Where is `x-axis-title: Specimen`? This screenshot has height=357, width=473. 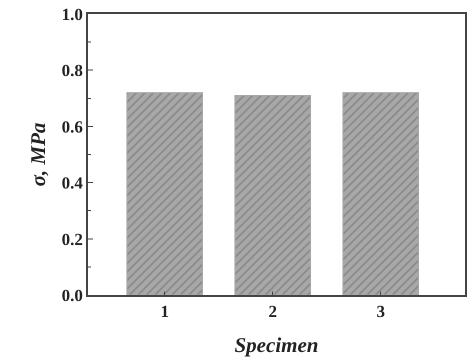
x-axis-title: Specimen is located at coordinates (276, 345).